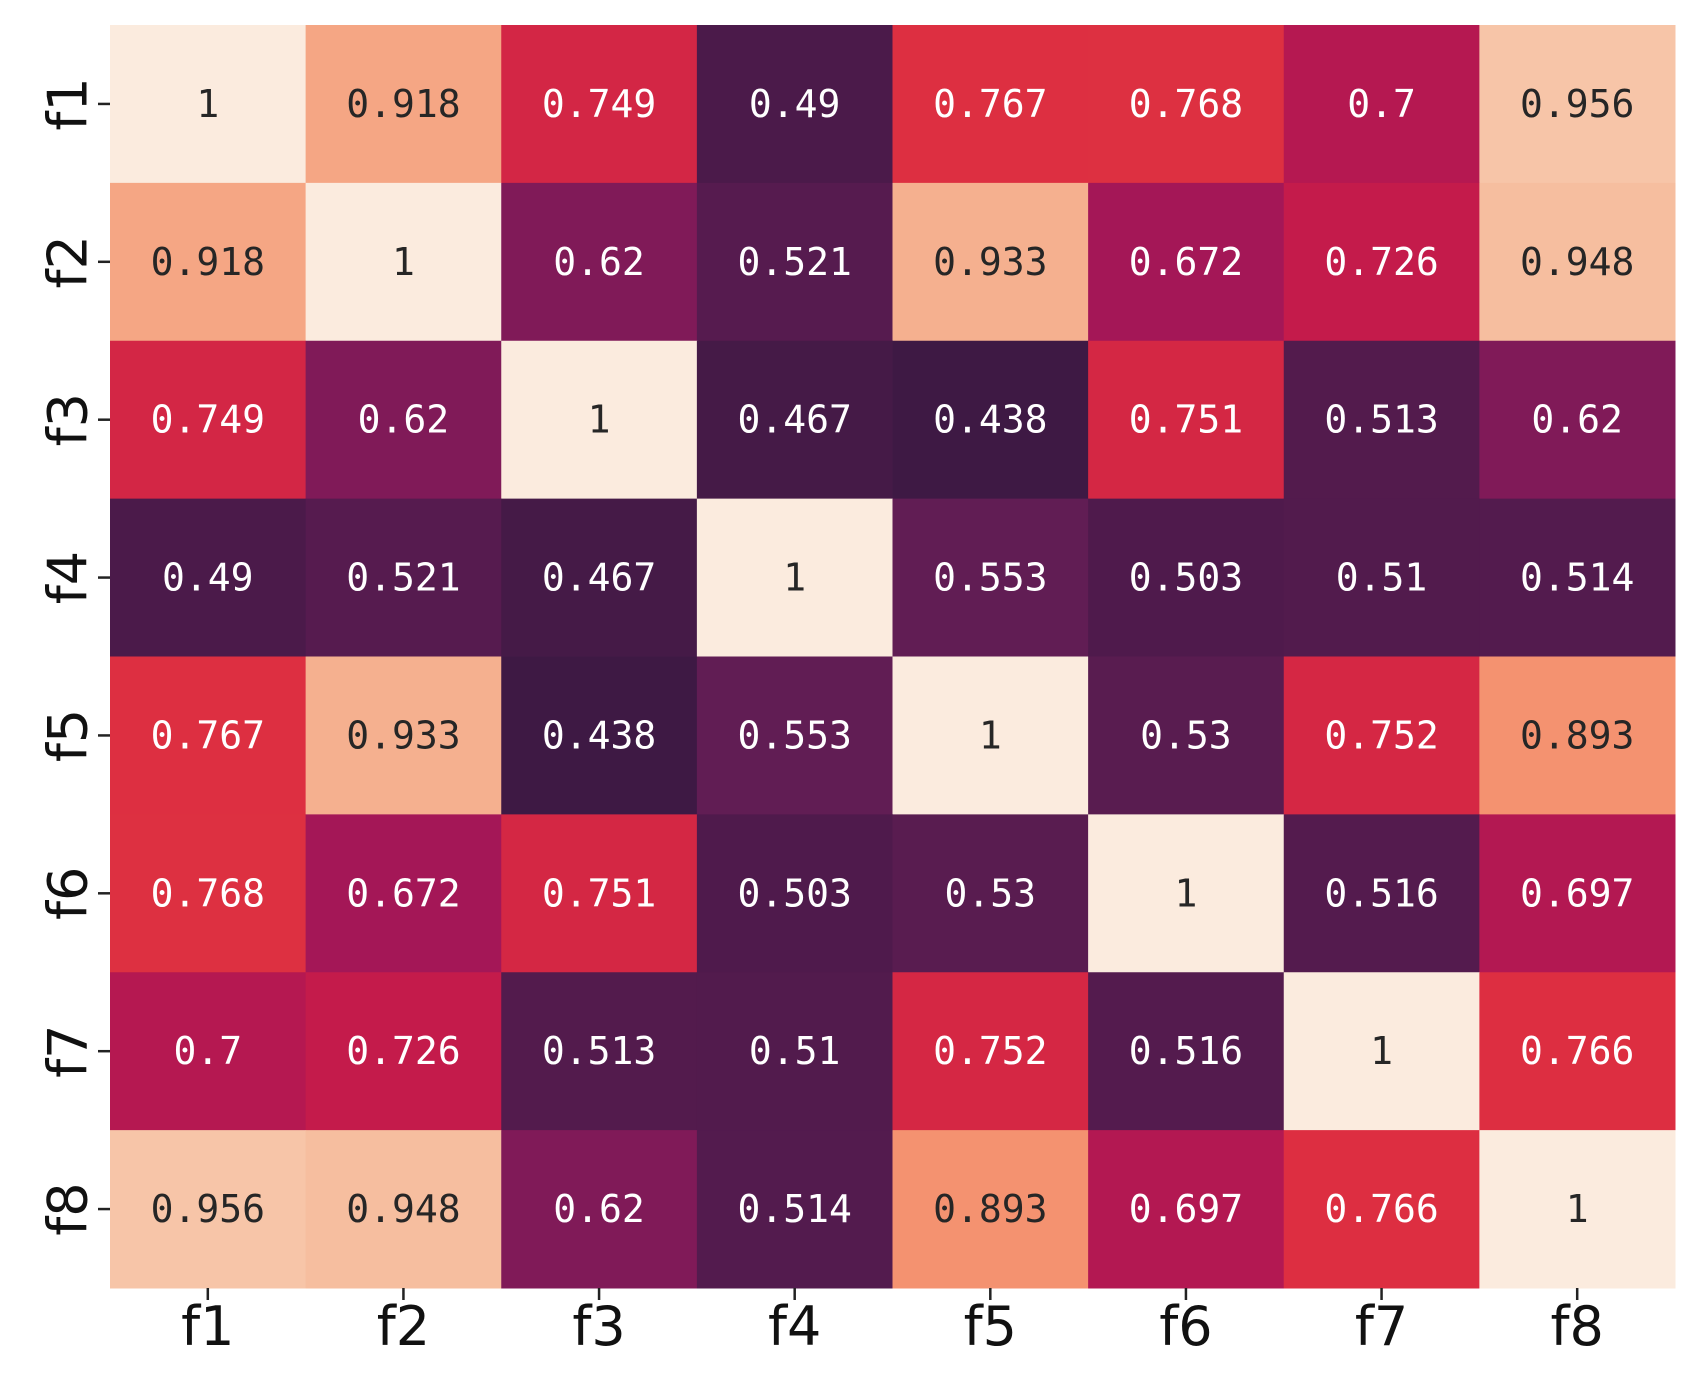 The height and width of the screenshot is (1388, 1708). I want to click on heatmap-cell-f7-f6, so click(1186, 1051).